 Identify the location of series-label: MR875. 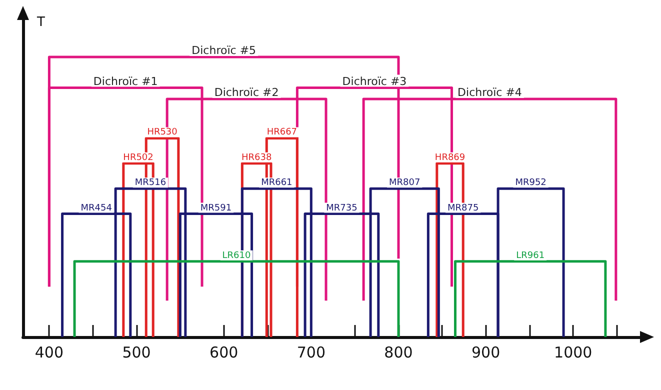
(463, 208).